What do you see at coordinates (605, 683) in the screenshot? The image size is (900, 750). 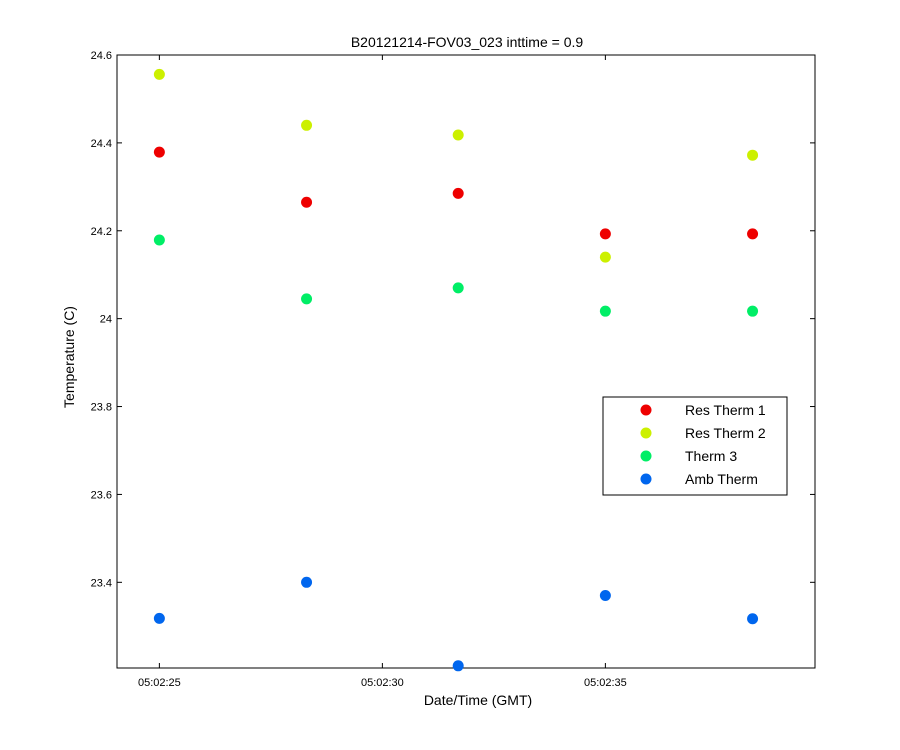 I see `x-tick-label: 05:02:35` at bounding box center [605, 683].